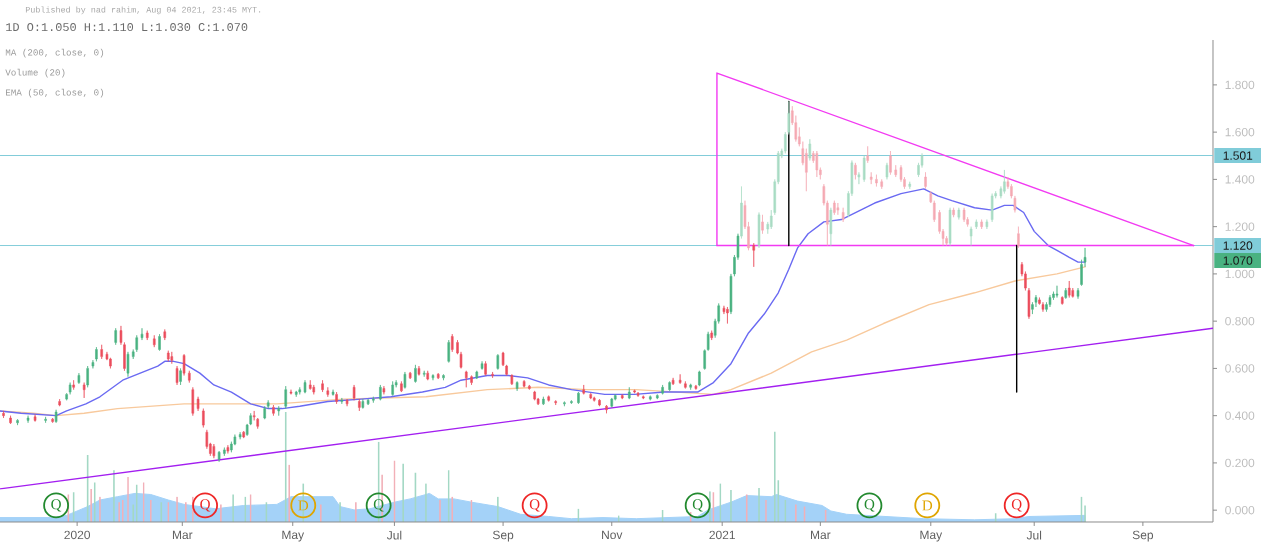 This screenshot has width=1261, height=549. I want to click on y-tick-label: 0.000, so click(1240, 510).